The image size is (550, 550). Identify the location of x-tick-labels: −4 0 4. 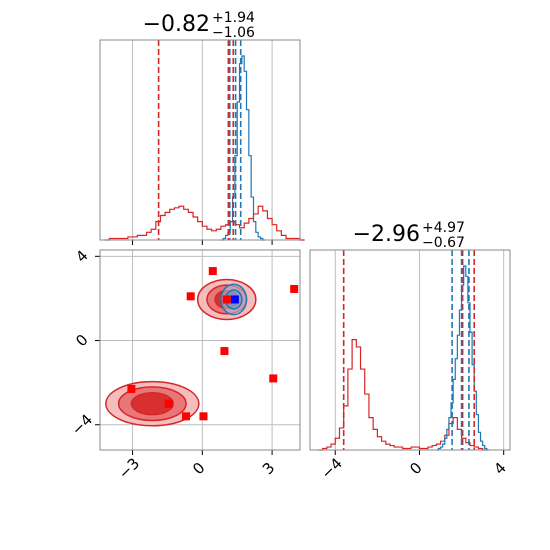
(414, 468).